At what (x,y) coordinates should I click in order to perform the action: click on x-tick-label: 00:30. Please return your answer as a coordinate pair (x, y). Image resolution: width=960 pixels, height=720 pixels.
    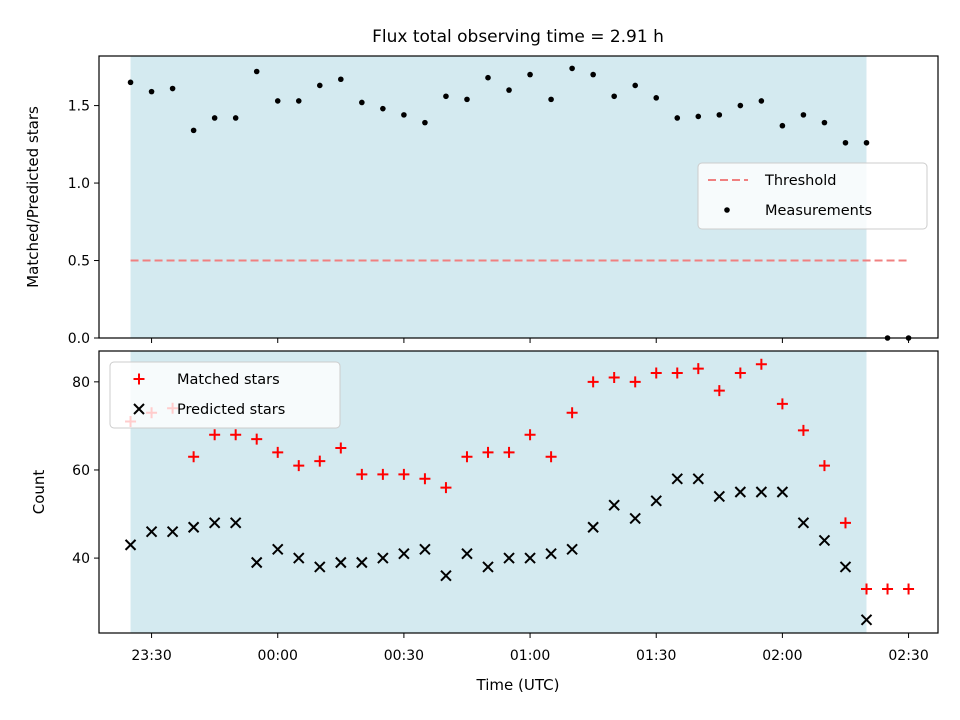
    Looking at the image, I should click on (404, 656).